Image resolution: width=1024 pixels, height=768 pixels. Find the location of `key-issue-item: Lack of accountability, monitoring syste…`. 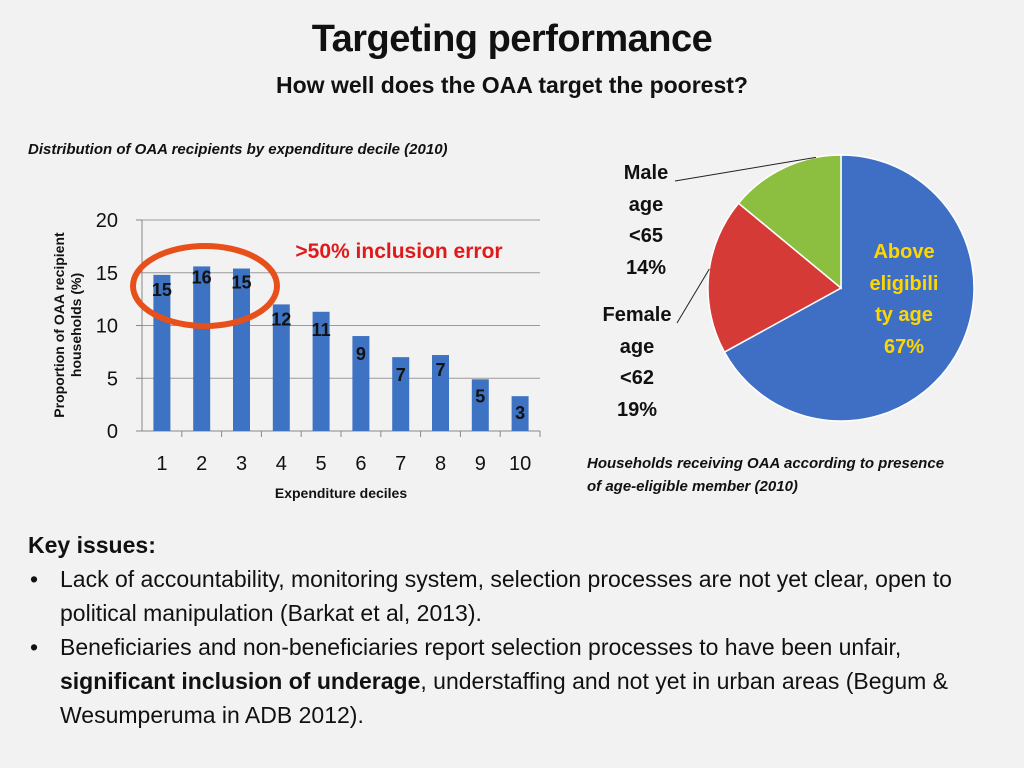

key-issue-item: Lack of accountability, monitoring syste… is located at coordinates (509, 596).